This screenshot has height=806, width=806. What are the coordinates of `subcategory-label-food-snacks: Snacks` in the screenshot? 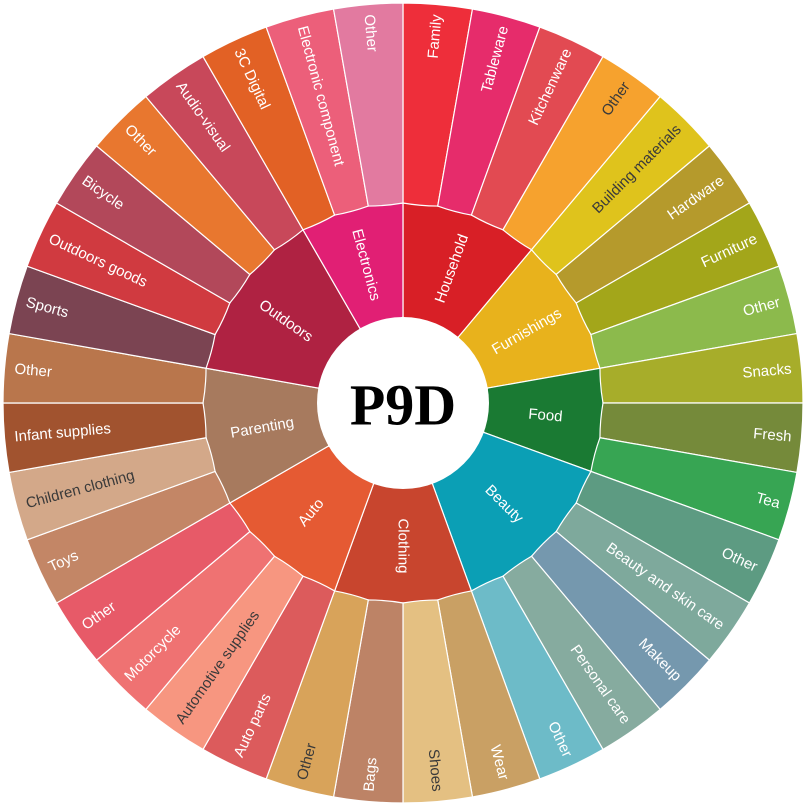 It's located at (767, 371).